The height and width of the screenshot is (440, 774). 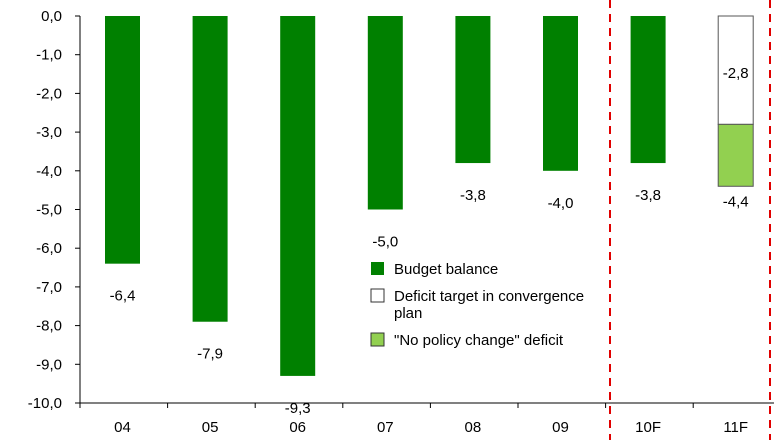 I want to click on x-tick-label: 10F, so click(x=648, y=427).